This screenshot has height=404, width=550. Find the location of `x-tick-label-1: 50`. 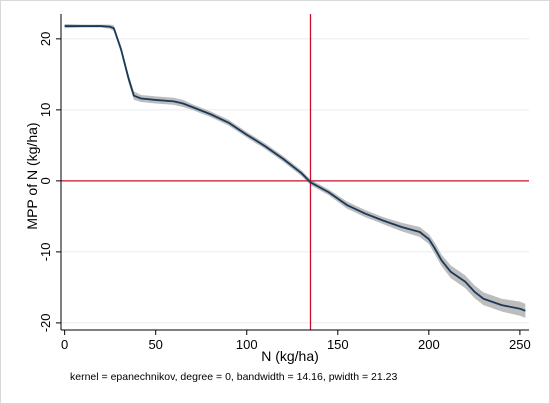

x-tick-label-1: 50 is located at coordinates (155, 344).